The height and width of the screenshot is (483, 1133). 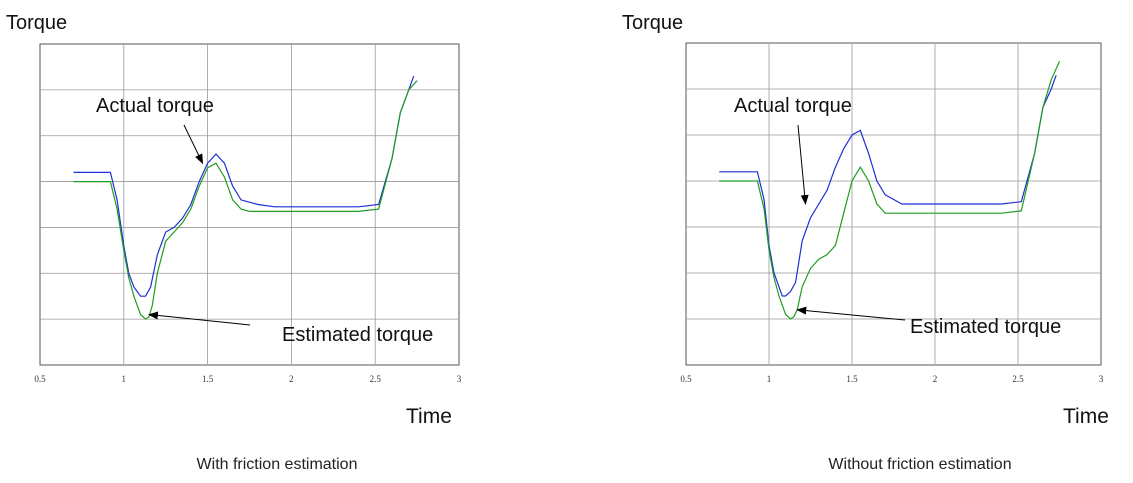 I want to click on chart-caption: With friction estimation, so click(x=277, y=464).